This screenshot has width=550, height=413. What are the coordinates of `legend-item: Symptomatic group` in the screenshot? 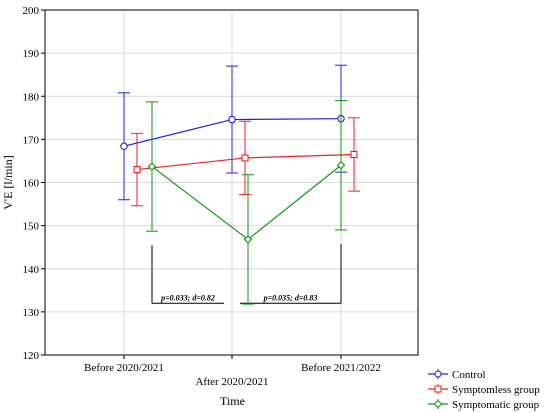 It's located at (484, 405).